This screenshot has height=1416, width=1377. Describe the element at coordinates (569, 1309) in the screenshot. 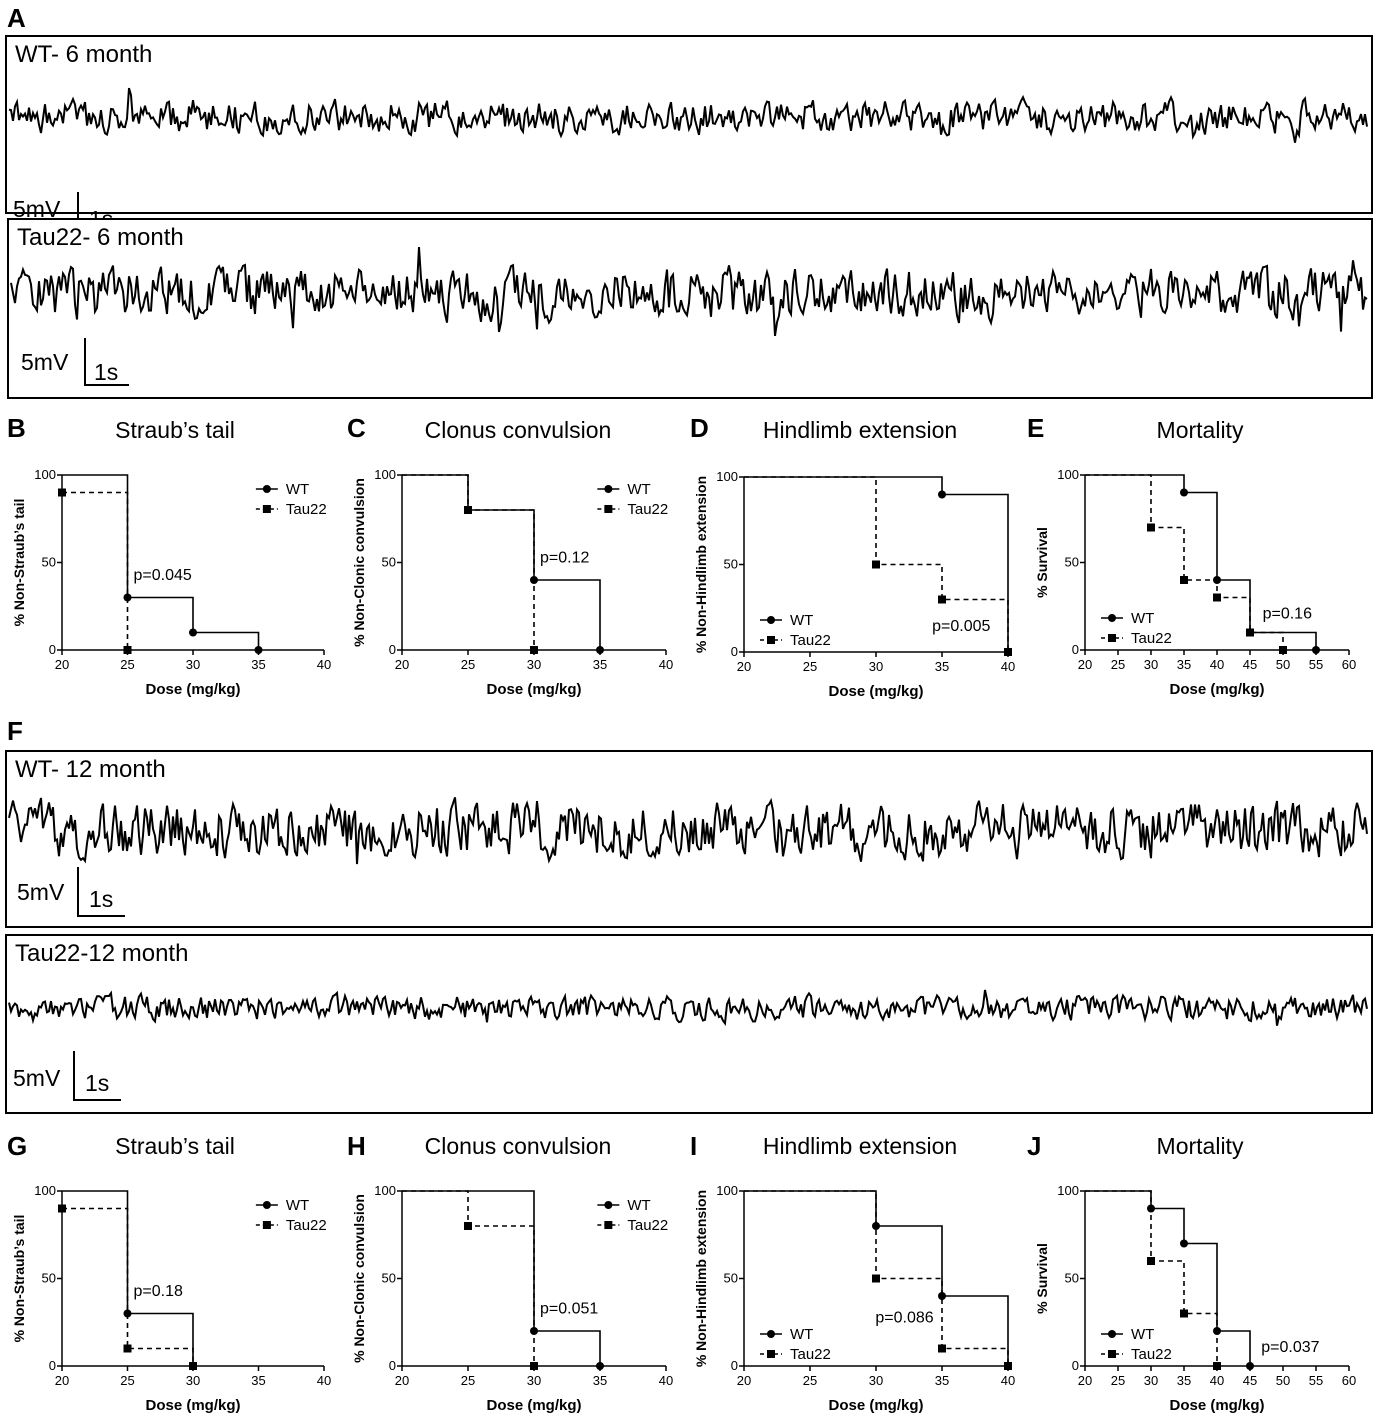

I see `p-value-annotation: p=0.051` at that location.